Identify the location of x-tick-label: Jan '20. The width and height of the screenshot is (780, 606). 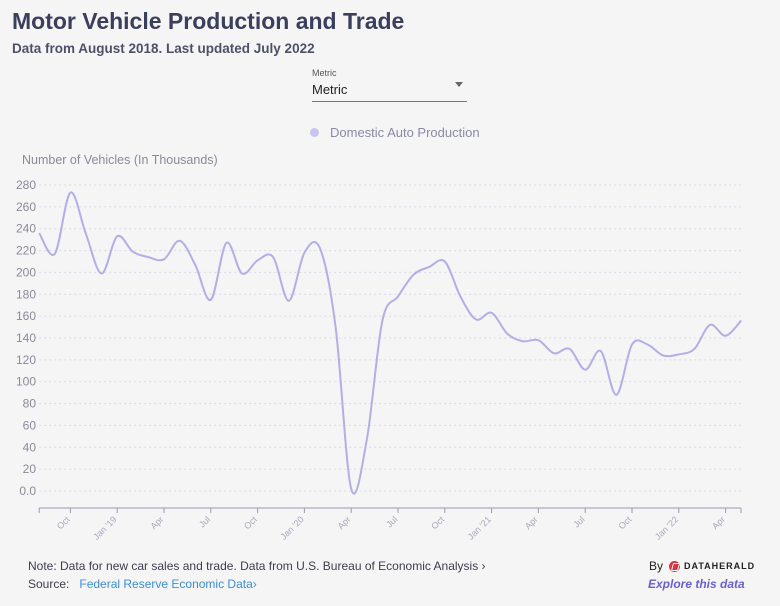
(291, 527).